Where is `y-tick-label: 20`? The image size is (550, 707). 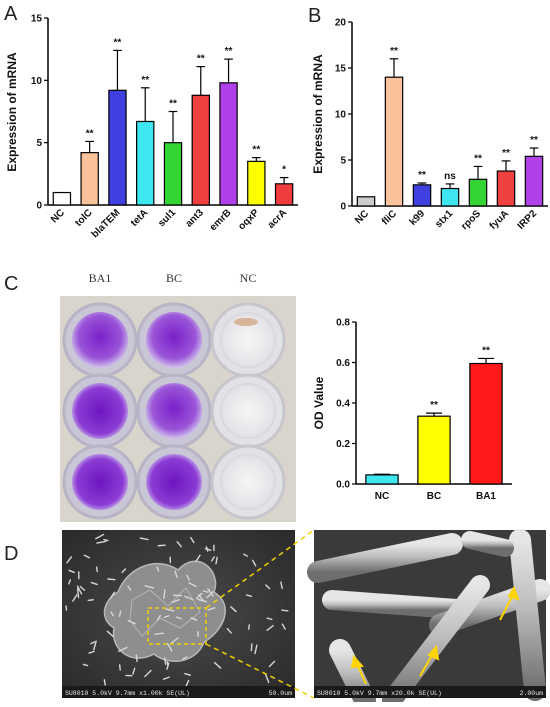 y-tick-label: 20 is located at coordinates (341, 23).